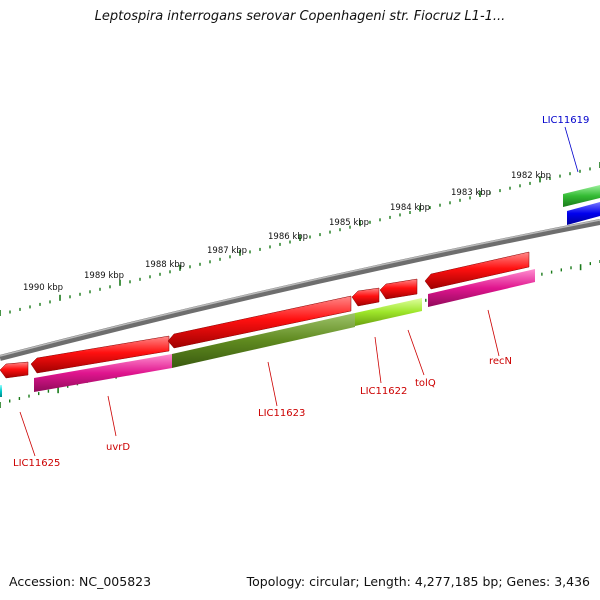  Describe the element at coordinates (388, 312) in the screenshot. I see `cds-block-tolQ` at that location.